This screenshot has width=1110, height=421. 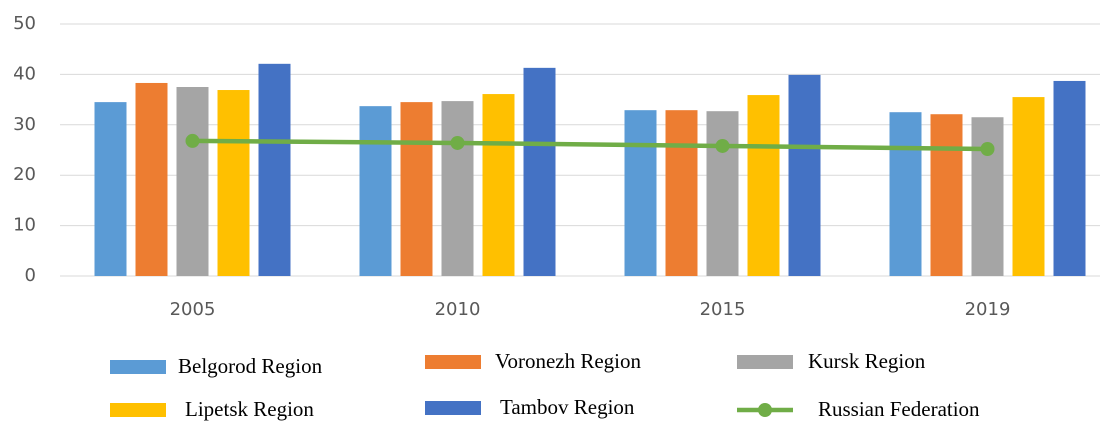 I want to click on legend-label: Tambov Region, so click(x=567, y=407).